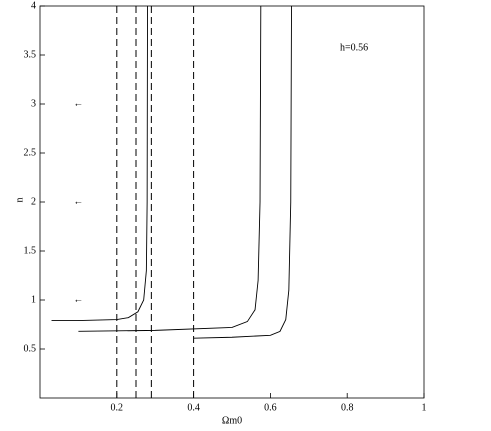 This screenshot has width=491, height=431. What do you see at coordinates (30, 250) in the screenshot?
I see `y-tick-label: 1.5` at bounding box center [30, 250].